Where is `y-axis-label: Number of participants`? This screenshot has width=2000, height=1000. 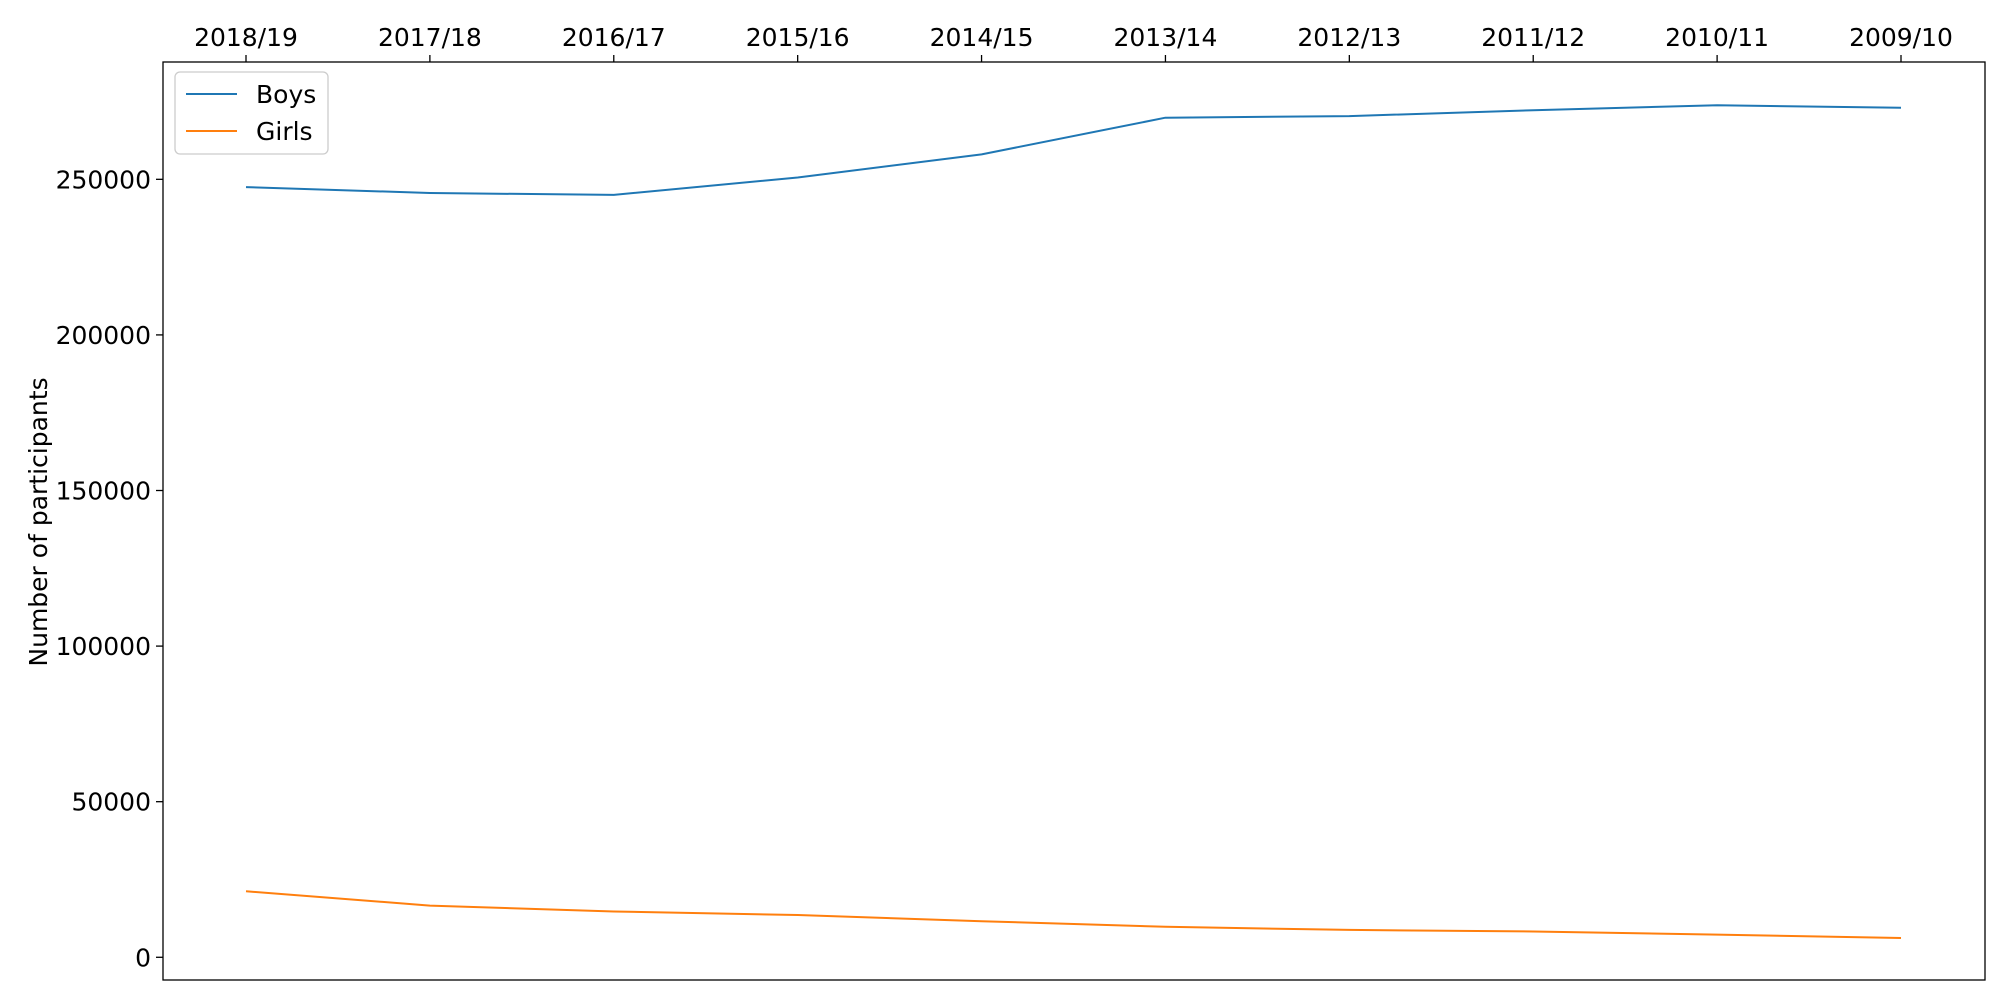
y-axis-label: Number of participants is located at coordinates (38, 521).